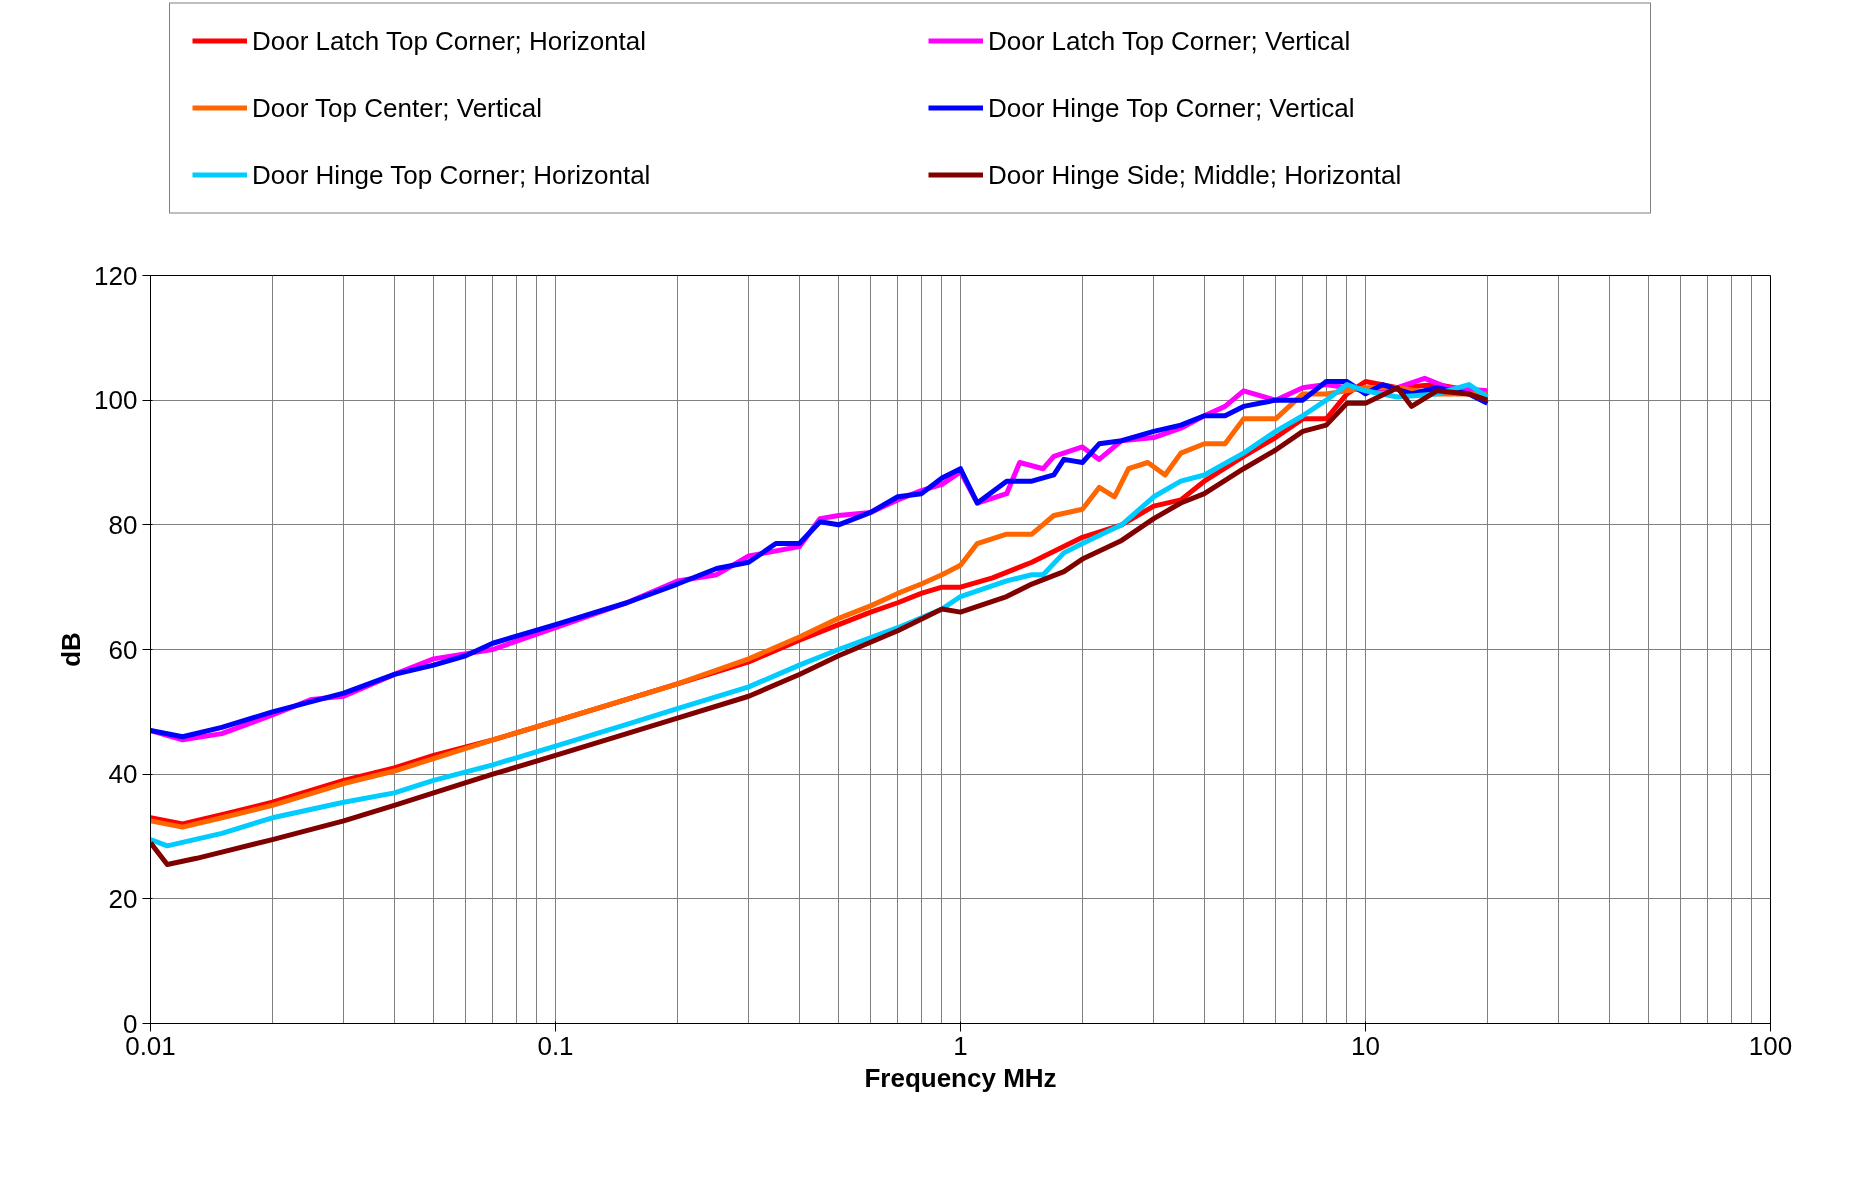 The image size is (1858, 1184). Describe the element at coordinates (123, 898) in the screenshot. I see `y-tick-label: 20` at that location.